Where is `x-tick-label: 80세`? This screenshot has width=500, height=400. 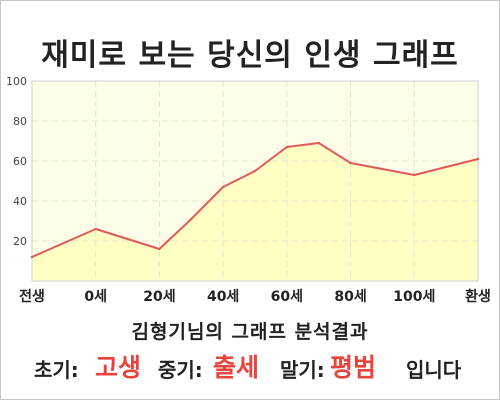
x-tick-label: 80세 is located at coordinates (350, 297).